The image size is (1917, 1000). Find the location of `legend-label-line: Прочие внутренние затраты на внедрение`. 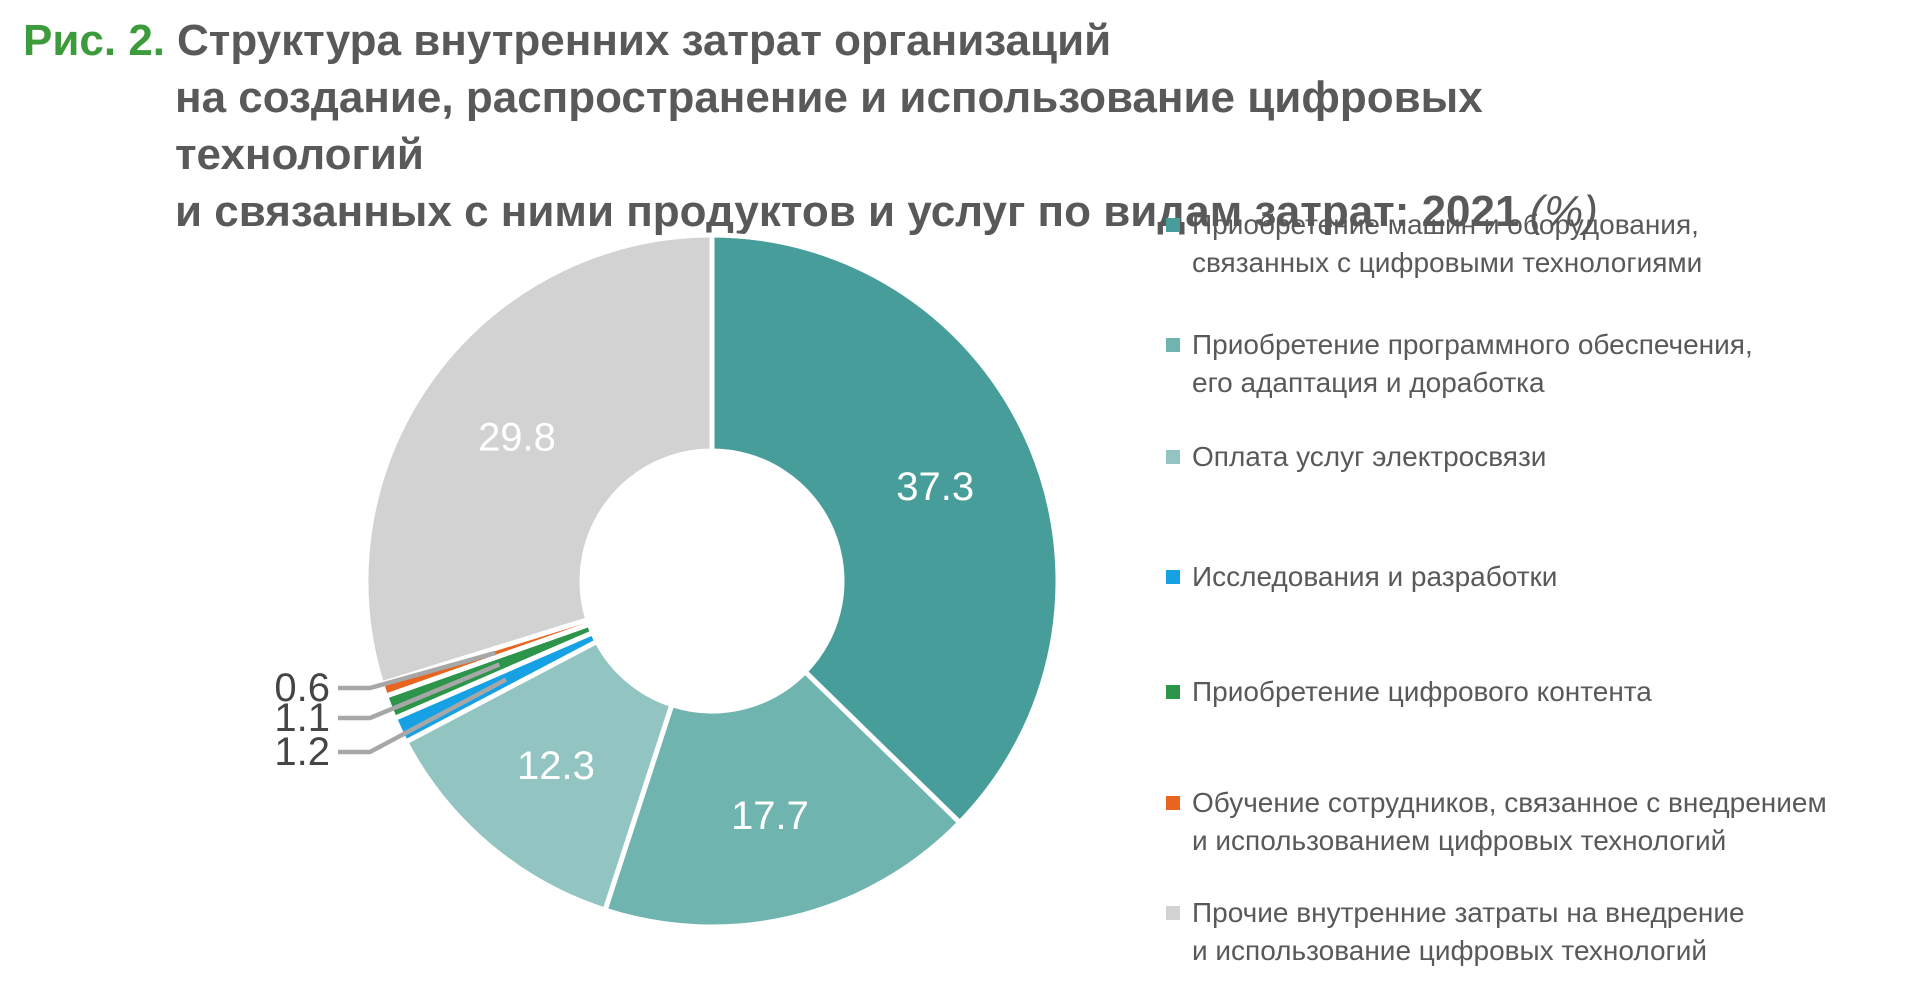

legend-label-line: Прочие внутренние затраты на внедрение is located at coordinates (1468, 912).